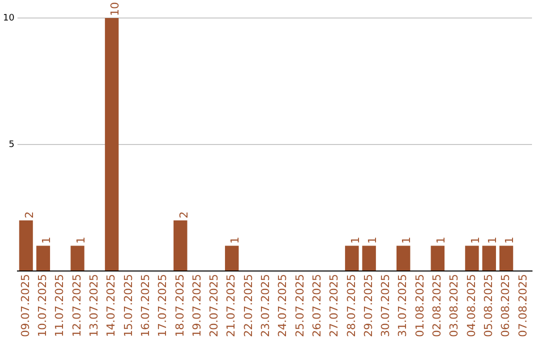  I want to click on x-tick-label: 09.07.2025, so click(25, 306).